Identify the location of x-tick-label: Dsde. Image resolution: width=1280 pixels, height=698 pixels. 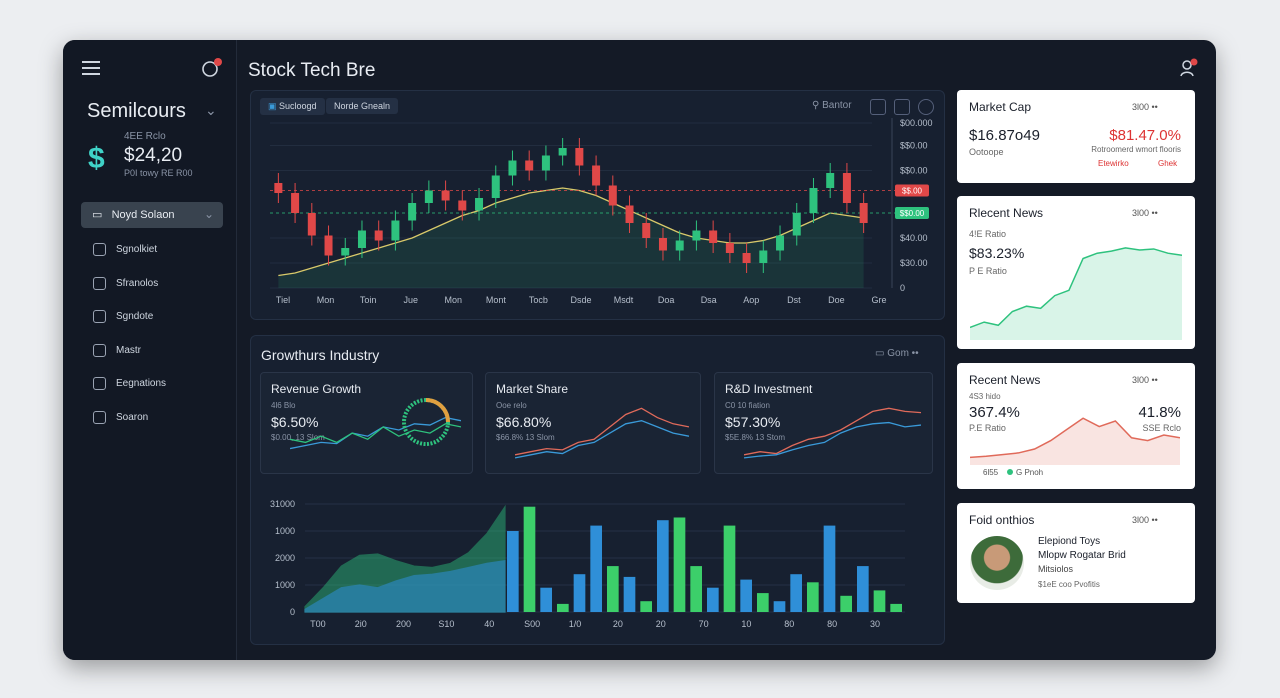
(580, 300).